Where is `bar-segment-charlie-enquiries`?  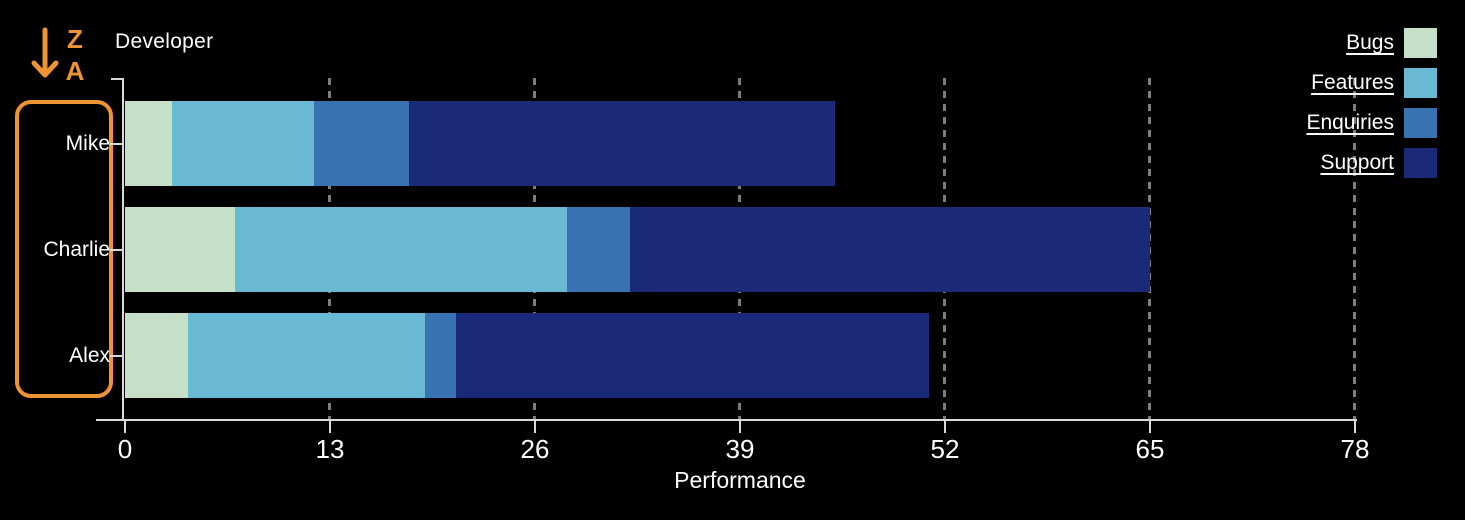 bar-segment-charlie-enquiries is located at coordinates (598, 249).